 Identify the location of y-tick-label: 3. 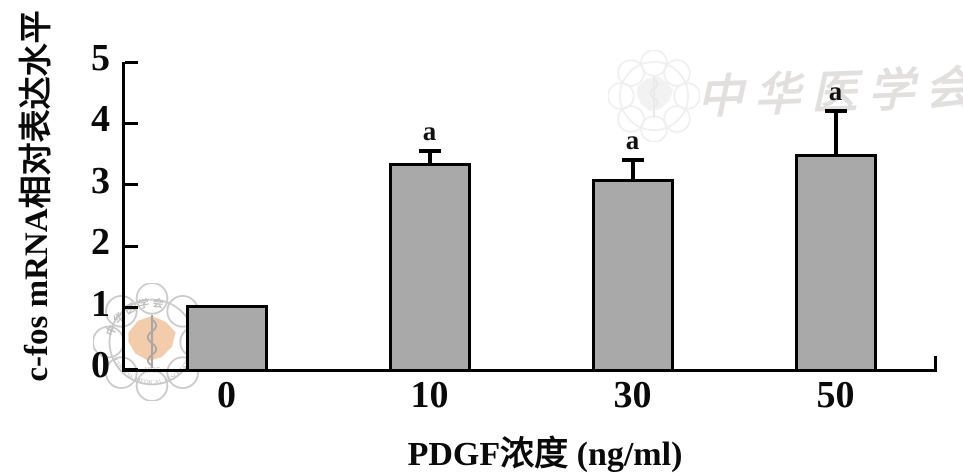
(100, 180).